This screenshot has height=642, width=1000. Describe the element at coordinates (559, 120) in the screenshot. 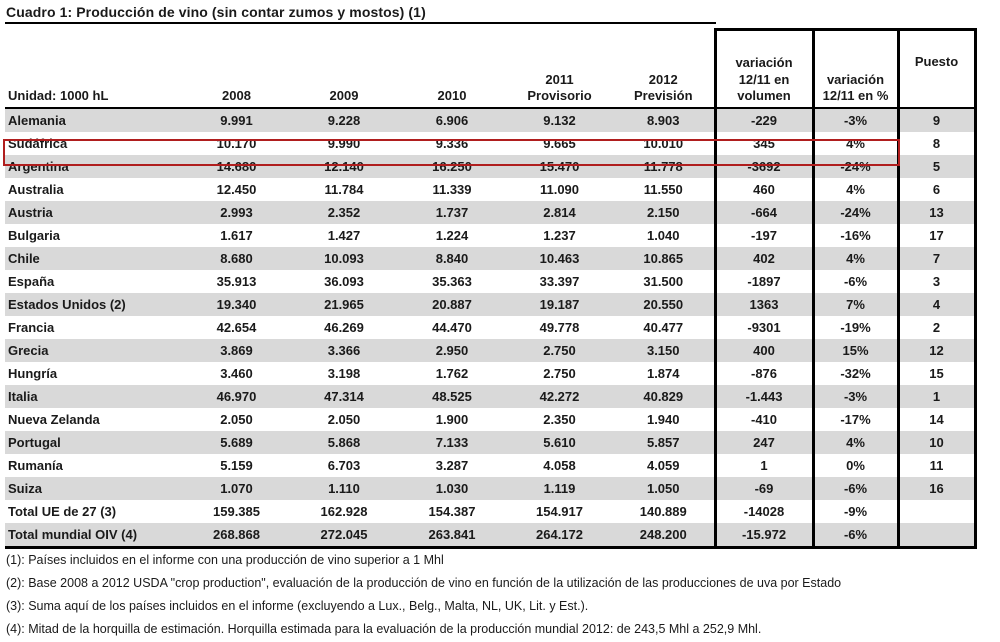

I see `value-2011-cell: 9.132` at that location.